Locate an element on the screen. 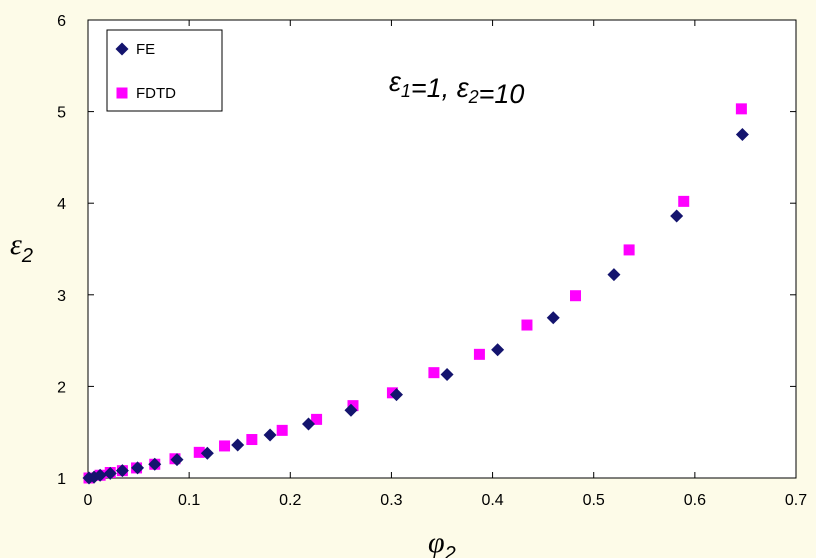  x-tick-label: 0.1 is located at coordinates (189, 500).